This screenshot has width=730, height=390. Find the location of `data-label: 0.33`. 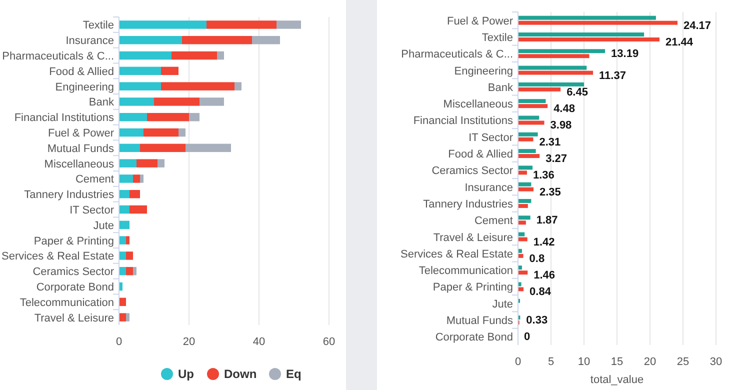

data-label: 0.33 is located at coordinates (537, 320).